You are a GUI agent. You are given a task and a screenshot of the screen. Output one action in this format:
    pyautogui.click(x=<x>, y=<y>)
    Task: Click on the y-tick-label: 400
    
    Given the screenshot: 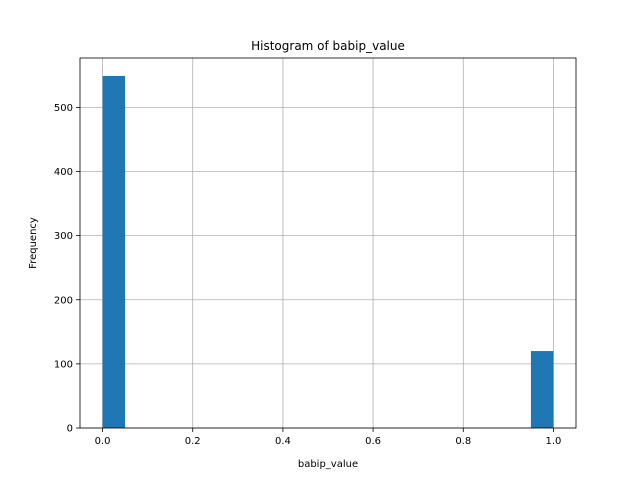 What is the action you would take?
    pyautogui.click(x=63, y=172)
    